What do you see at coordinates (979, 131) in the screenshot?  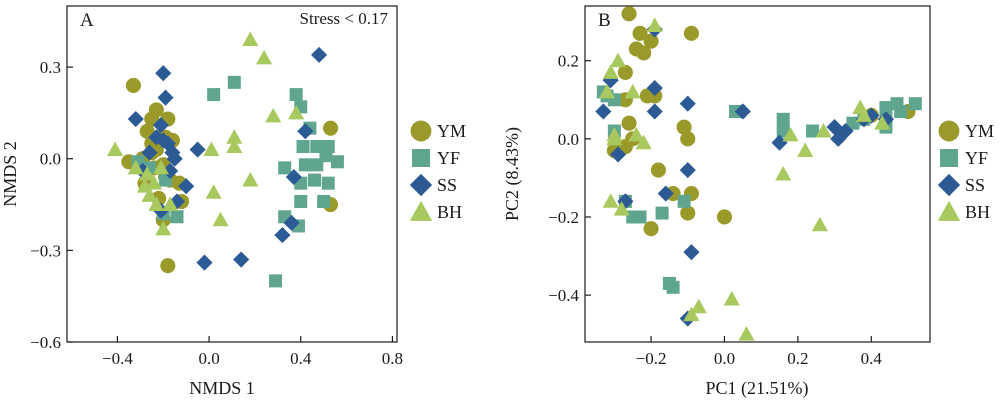 I see `legend-ym-label: YM` at bounding box center [979, 131].